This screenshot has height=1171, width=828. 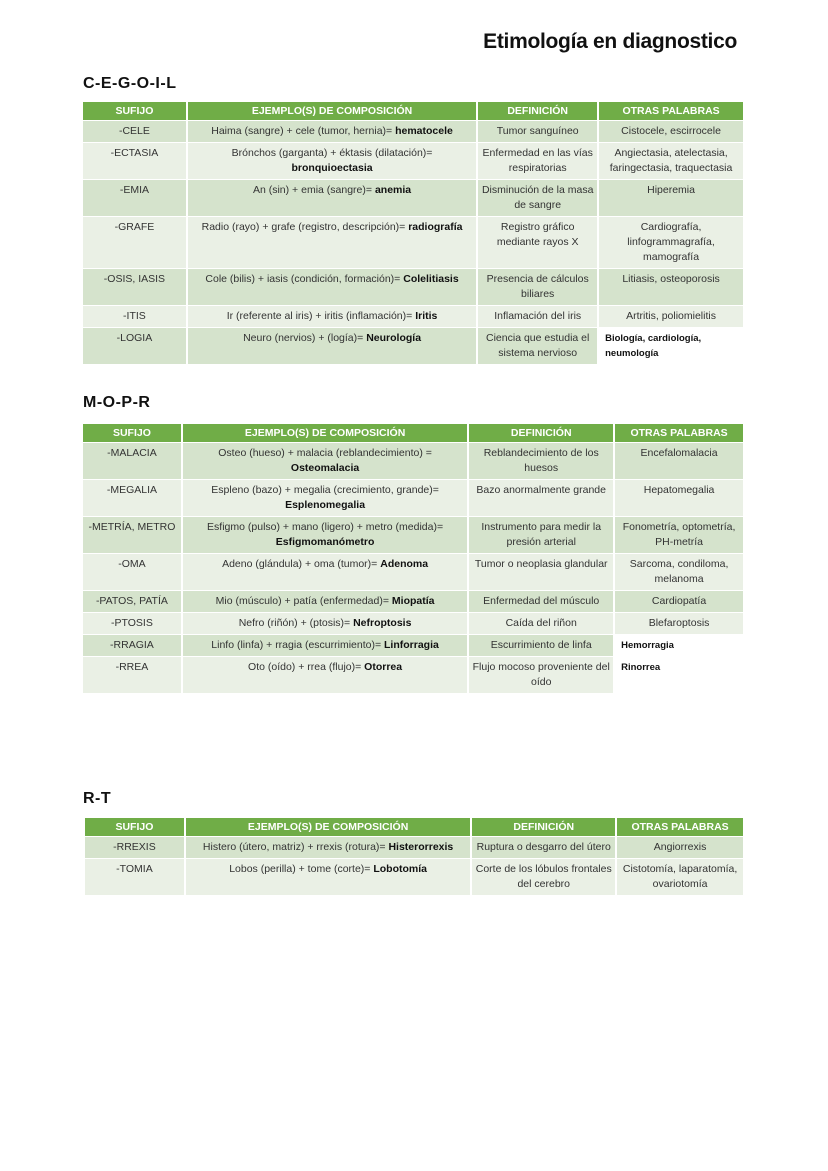 I want to click on other-words-cell: Encefalomalacia, so click(x=679, y=461).